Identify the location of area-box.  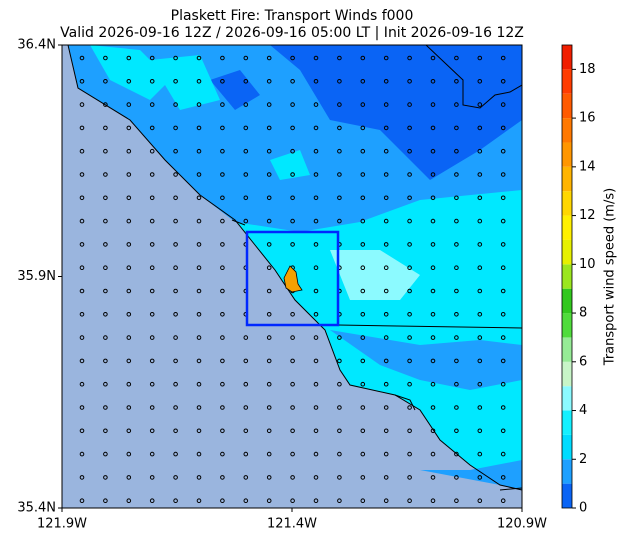
(292, 278).